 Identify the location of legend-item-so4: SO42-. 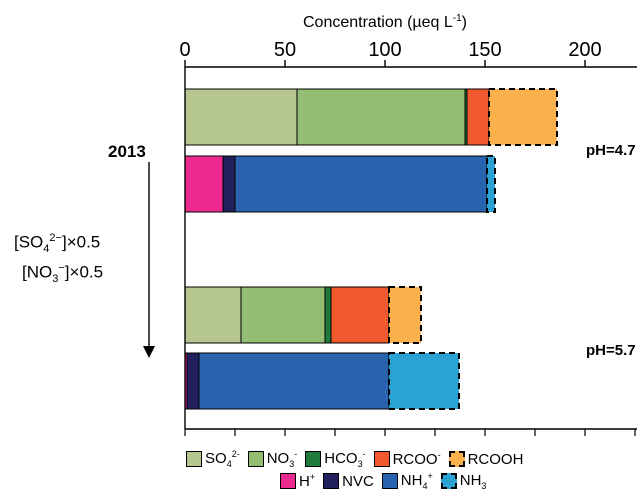
(213, 459).